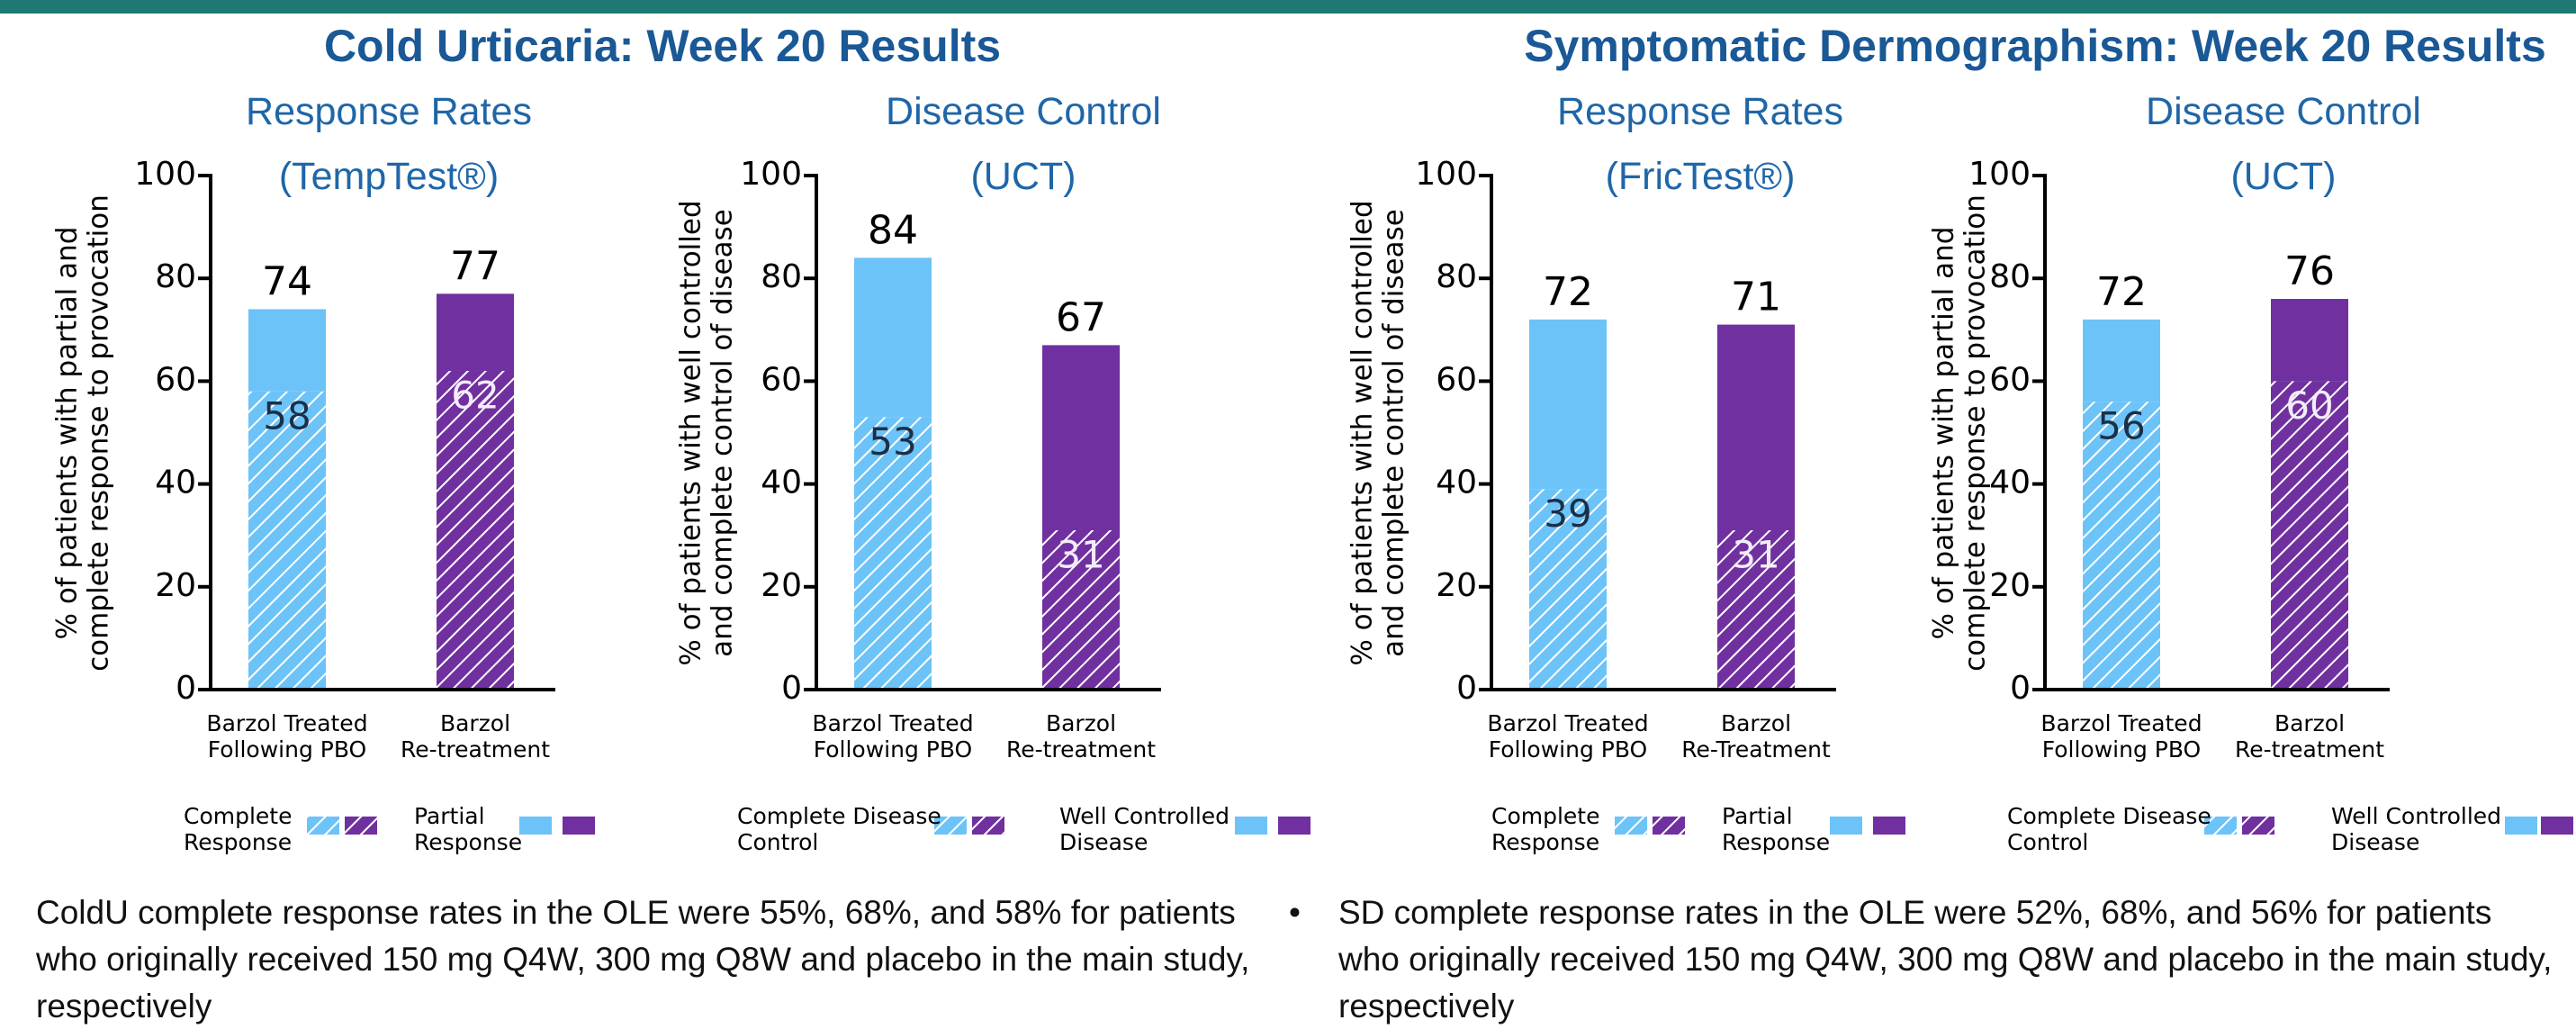 Image resolution: width=2576 pixels, height=1029 pixels. Describe the element at coordinates (2309, 406) in the screenshot. I see `value-label: 60` at that location.